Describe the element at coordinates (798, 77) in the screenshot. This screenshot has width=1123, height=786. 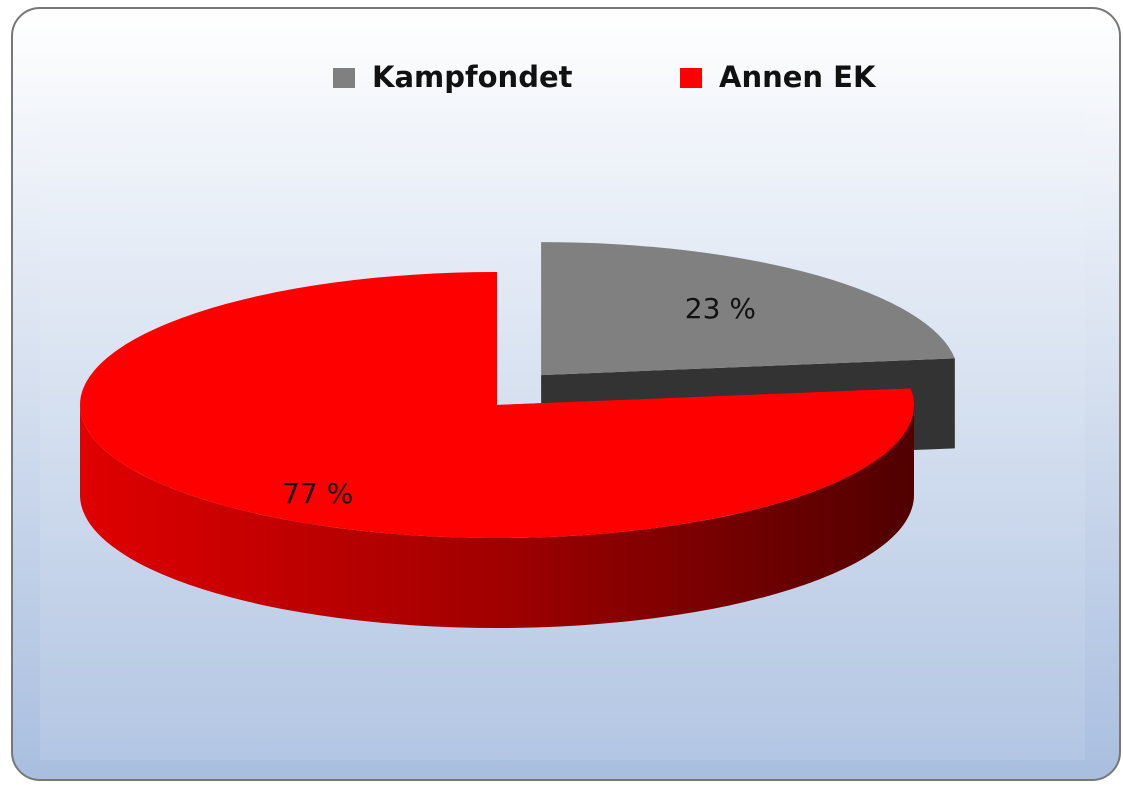
I see `legend-label: Annen EK` at that location.